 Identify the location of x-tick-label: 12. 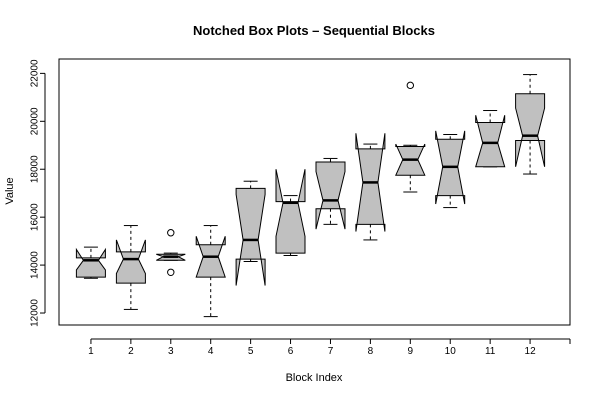
(531, 351).